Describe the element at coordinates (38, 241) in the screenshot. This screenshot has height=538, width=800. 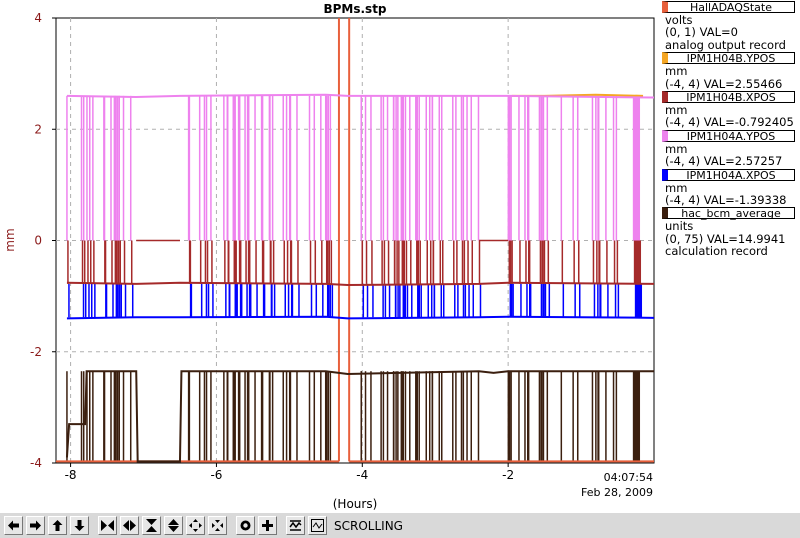
I see `y-tick-label: 0` at that location.